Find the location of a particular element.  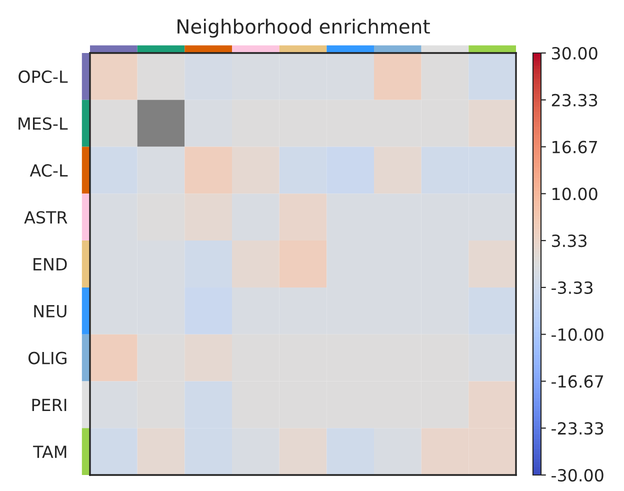

color-bar-label: 30.00 is located at coordinates (575, 53).